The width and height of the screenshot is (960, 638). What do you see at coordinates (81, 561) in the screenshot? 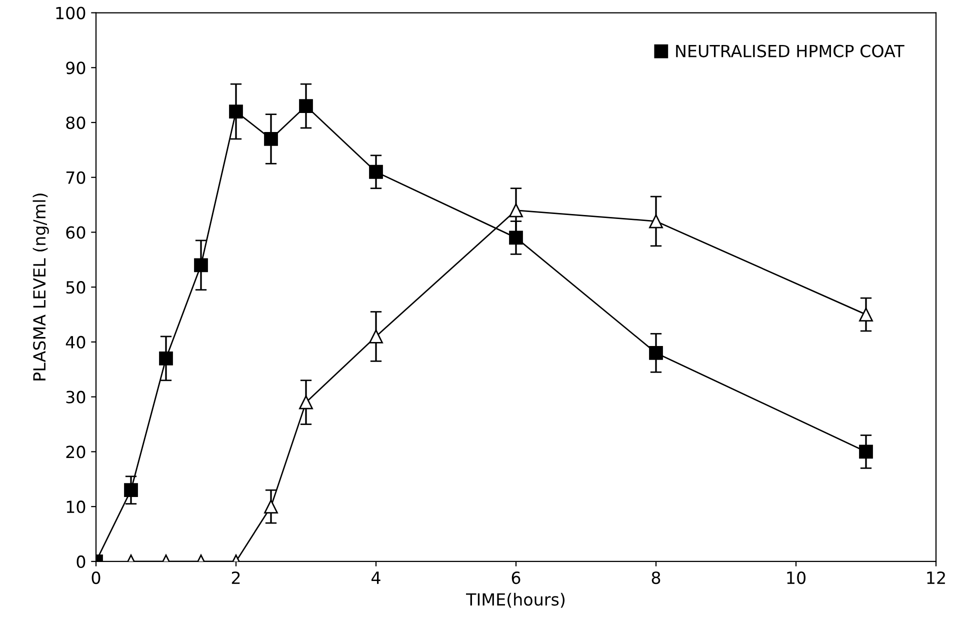
I see `y-tick-label: 0` at bounding box center [81, 561].